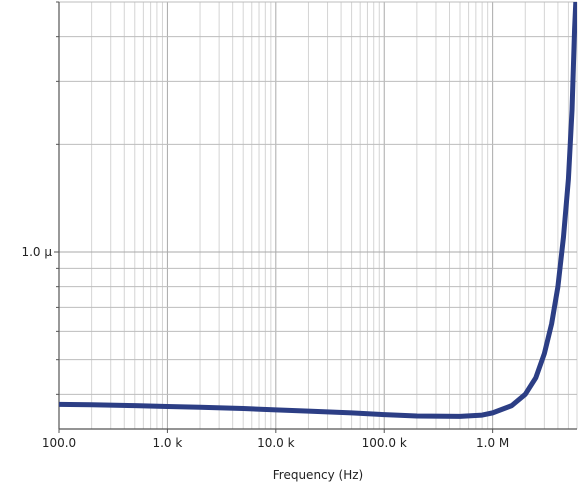 This screenshot has height=488, width=580. I want to click on x-tick-label: 100.0 k, so click(384, 443).